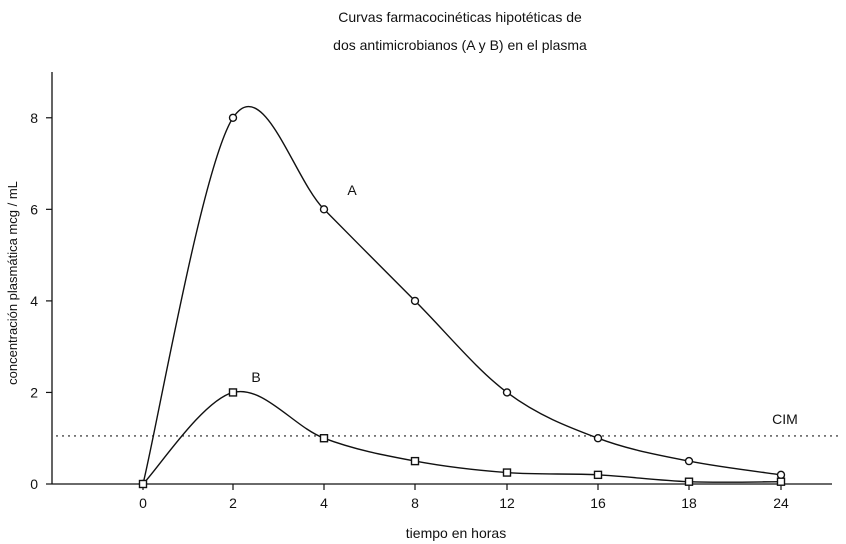 This screenshot has width=846, height=544. What do you see at coordinates (255, 377) in the screenshot?
I see `series-label-b: B` at bounding box center [255, 377].